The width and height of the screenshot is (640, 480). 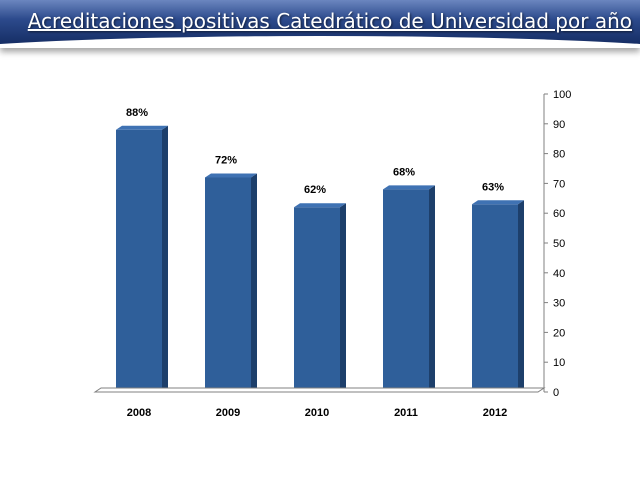 What do you see at coordinates (556, 393) in the screenshot?
I see `y-tick-label: 0` at bounding box center [556, 393].